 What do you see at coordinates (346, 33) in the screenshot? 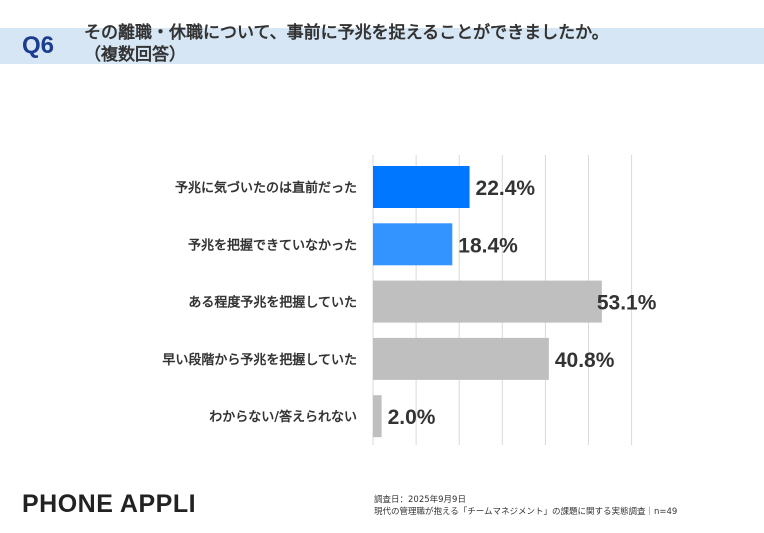
I see `question-text: その離職・休職について、事前に予兆を捉えることができましたか。` at bounding box center [346, 33].